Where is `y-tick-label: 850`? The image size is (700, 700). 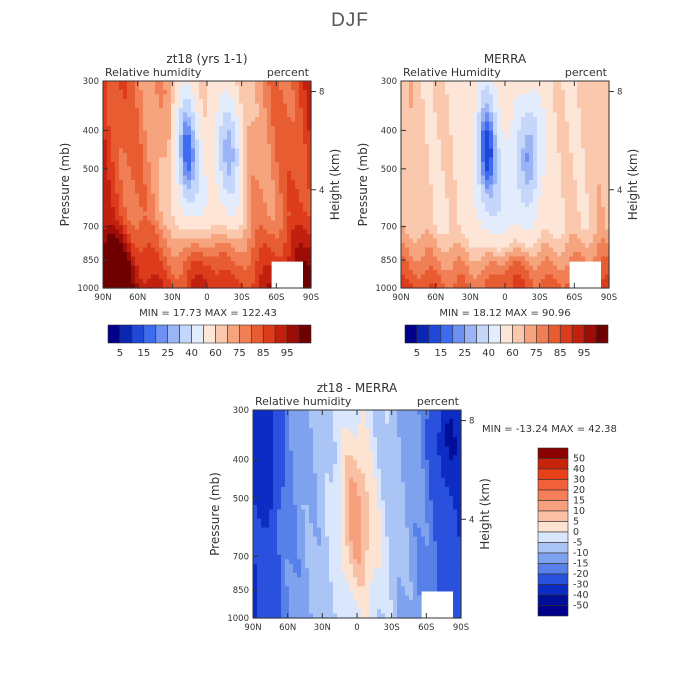 y-tick-label: 850 is located at coordinates (91, 261).